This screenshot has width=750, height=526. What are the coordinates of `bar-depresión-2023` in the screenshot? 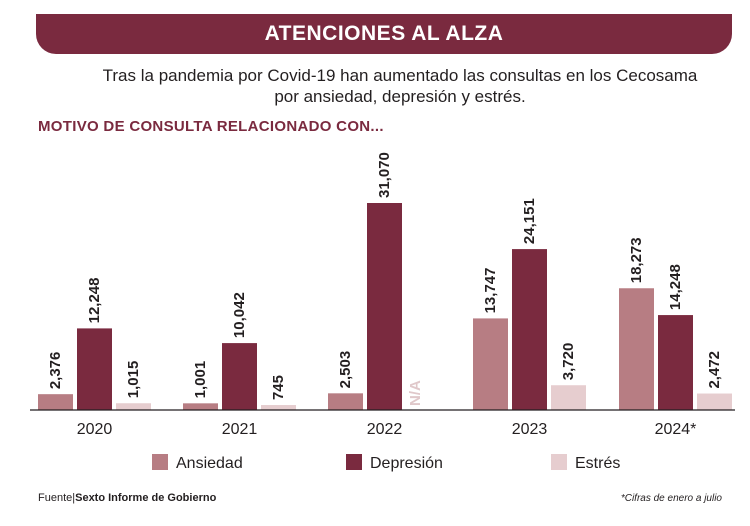 It's located at (529, 329).